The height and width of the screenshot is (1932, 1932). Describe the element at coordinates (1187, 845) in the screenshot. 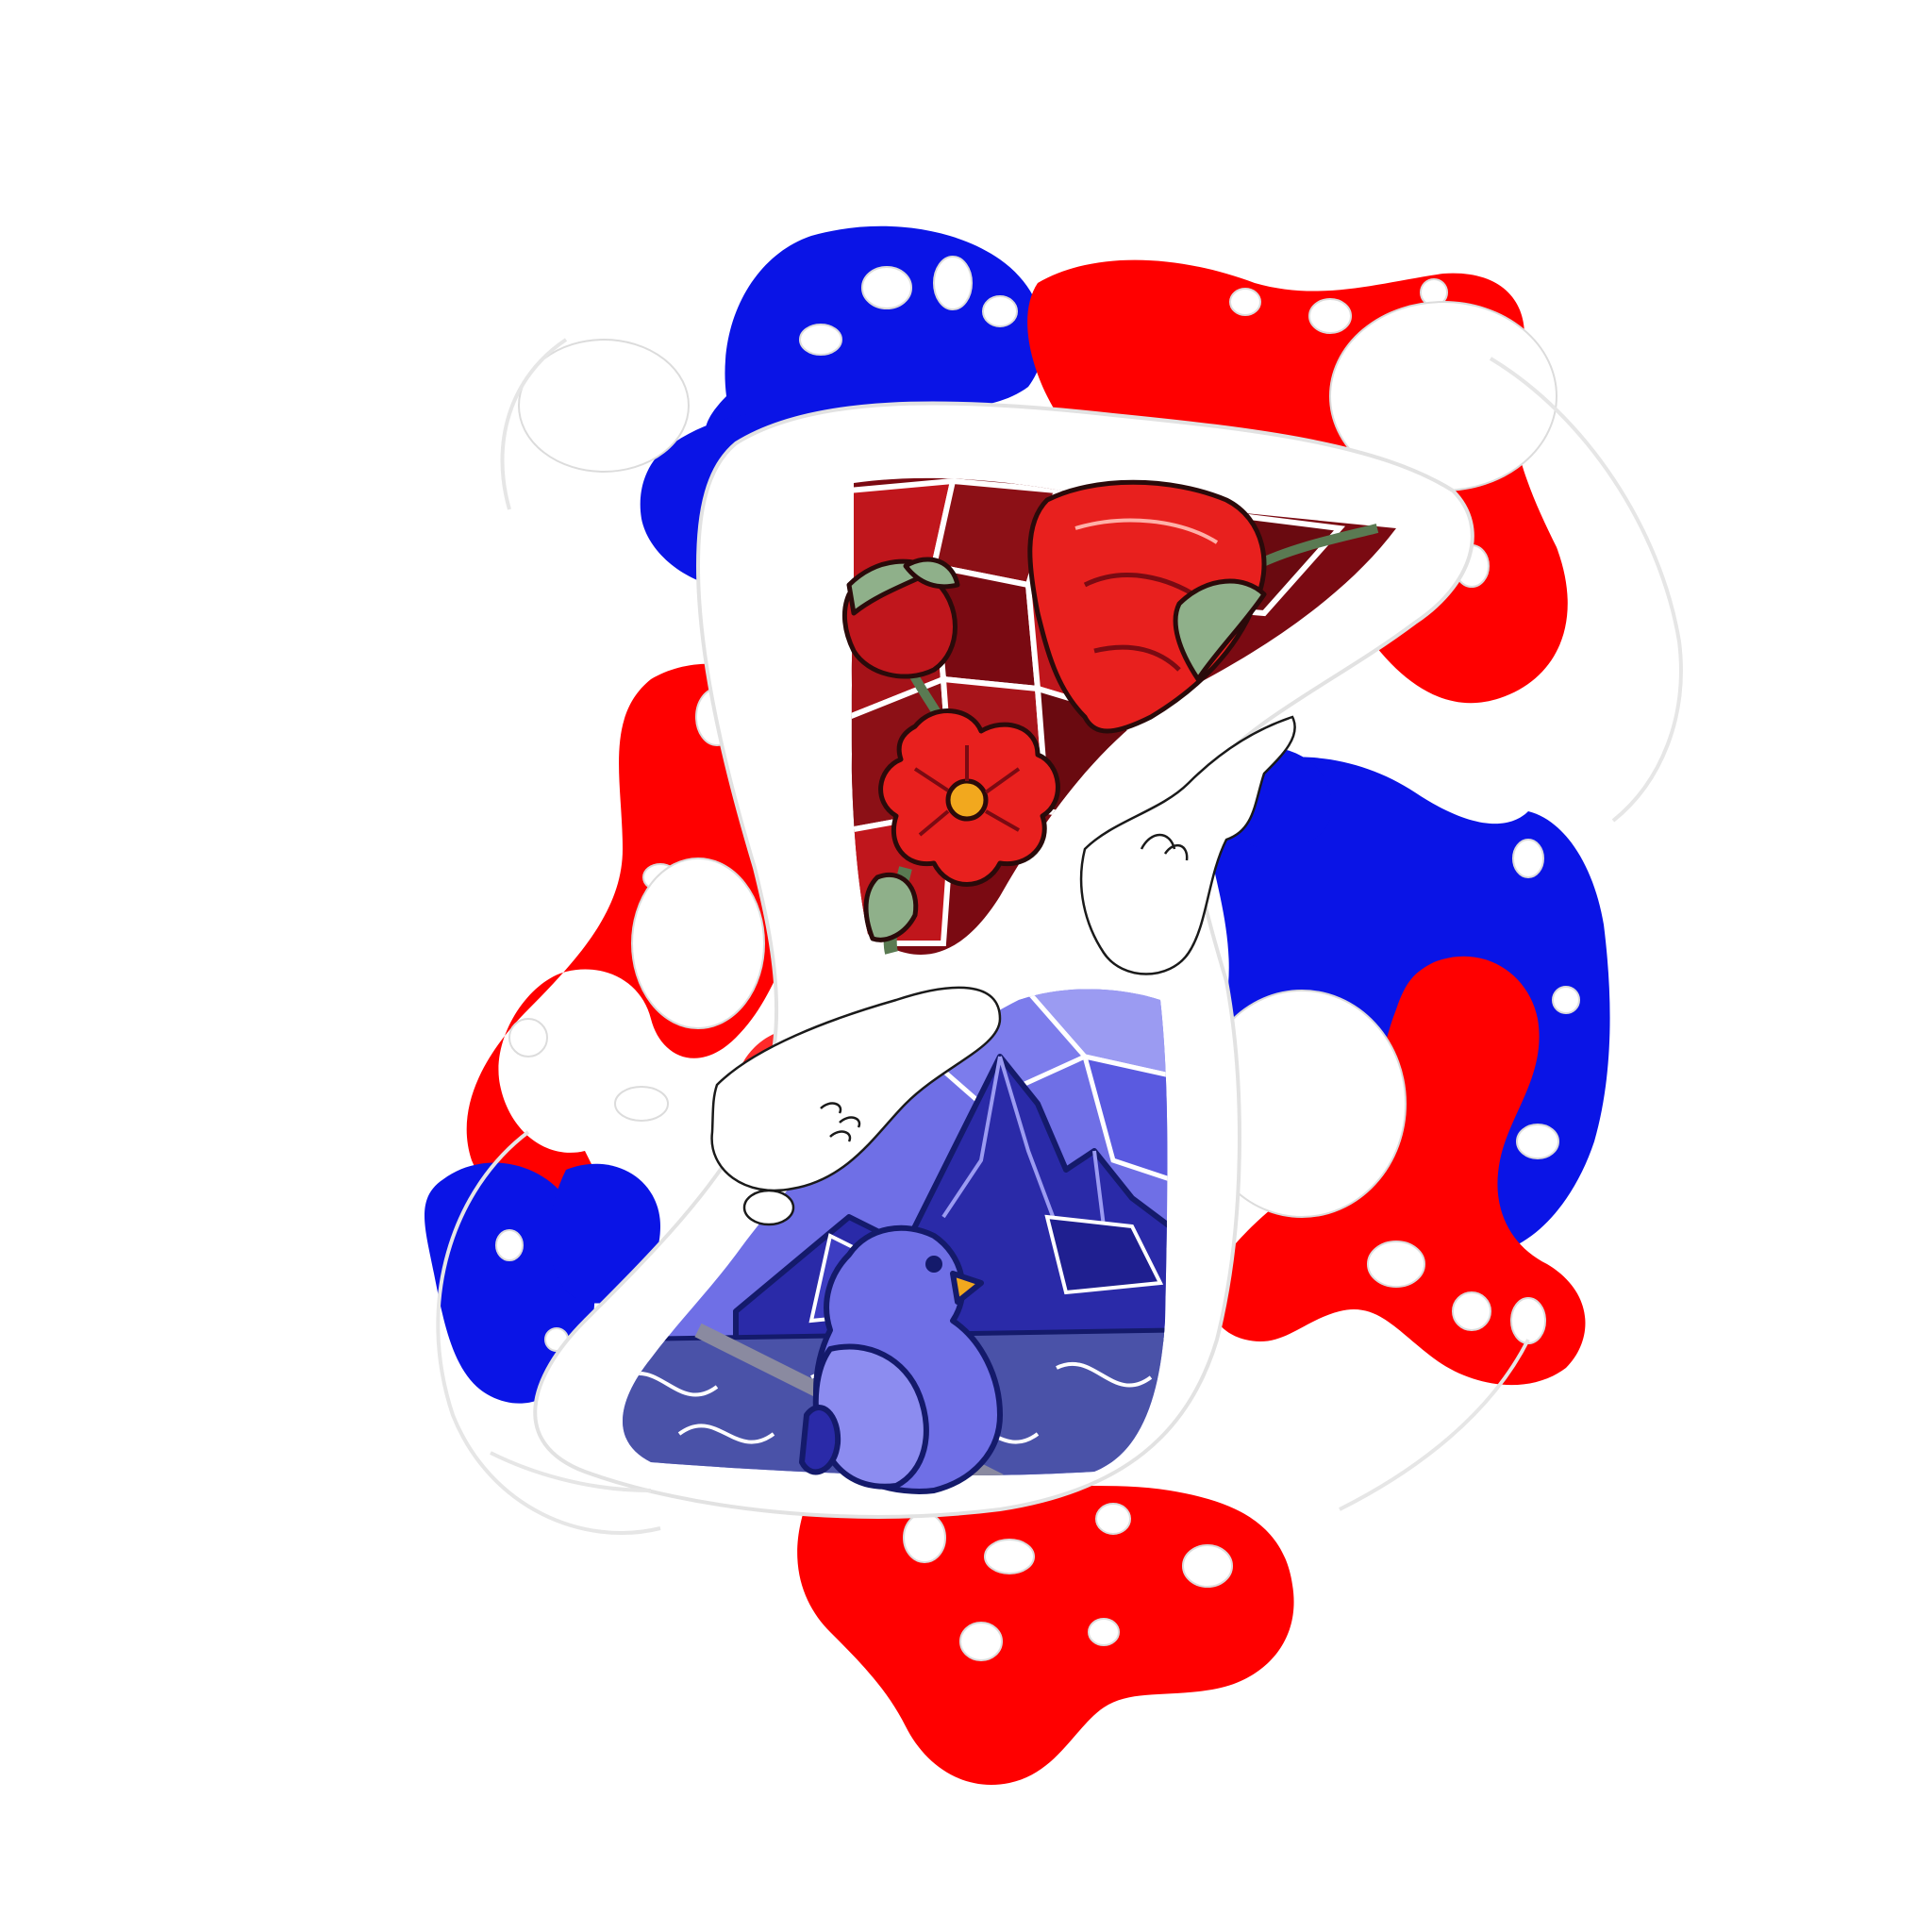

I see `swirl-center-right` at that location.